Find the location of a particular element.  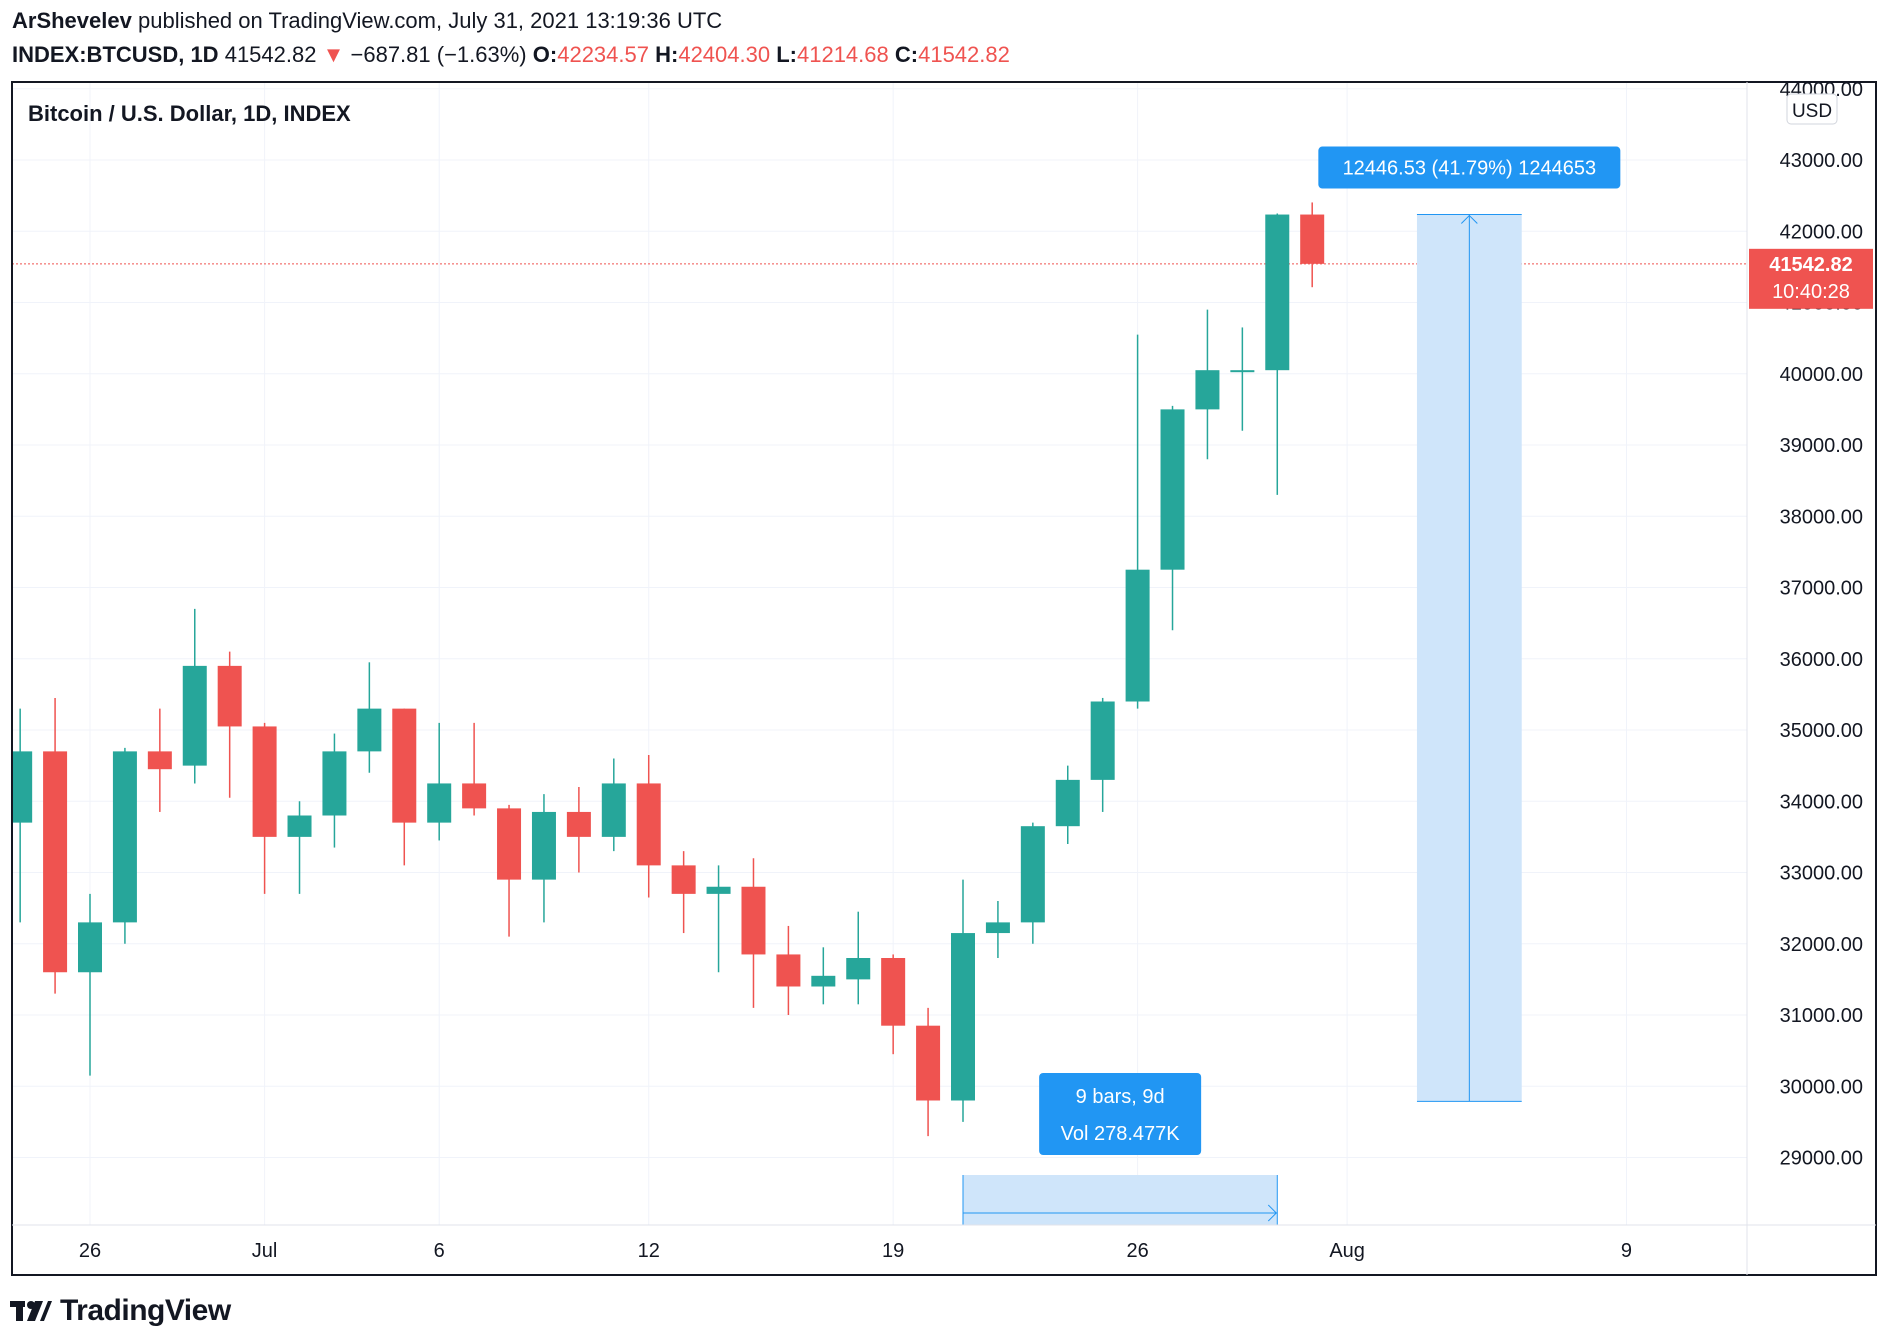

price-tick-label: 40000.00 is located at coordinates (1821, 375).